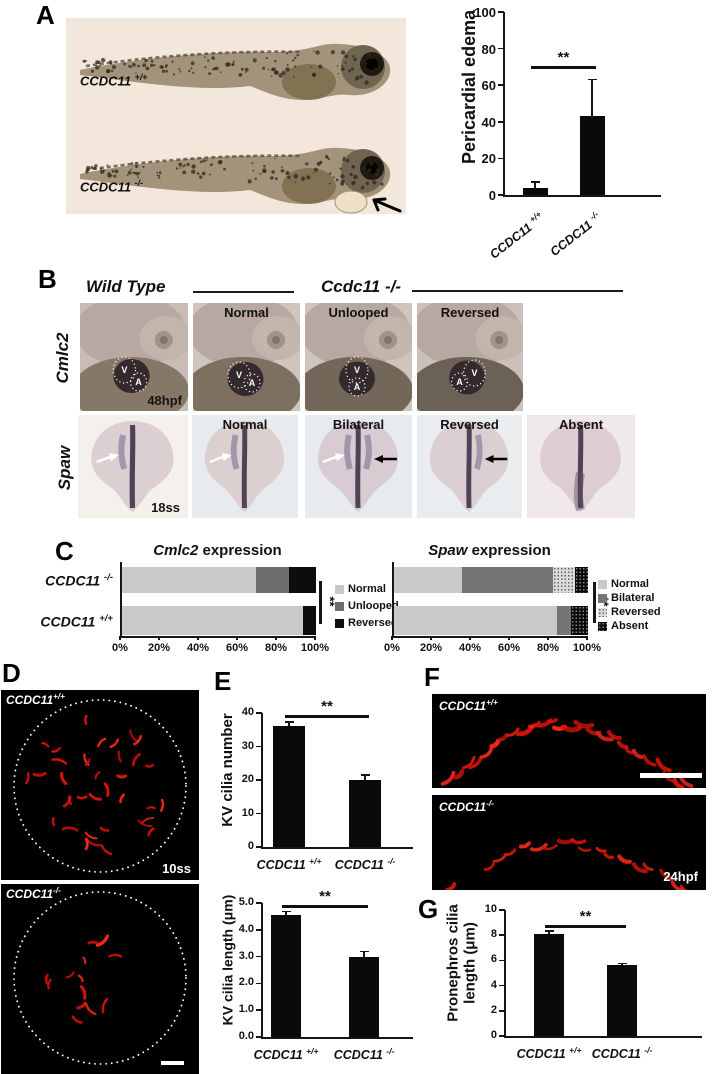 This screenshot has width=712, height=1074. I want to click on stacked-bar-CCDC11 +/+, so click(491, 620).